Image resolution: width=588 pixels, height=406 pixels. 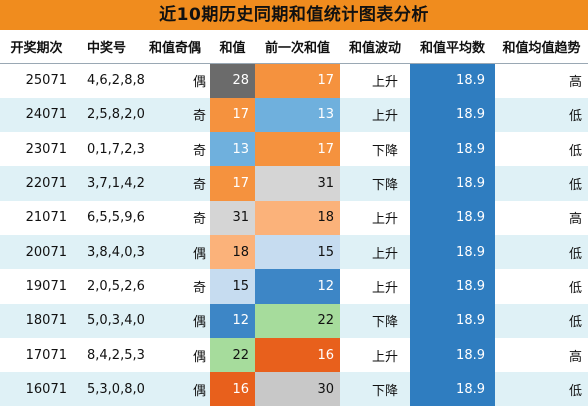 What do you see at coordinates (36, 80) in the screenshot?
I see `issue-cell: 25071` at bounding box center [36, 80].